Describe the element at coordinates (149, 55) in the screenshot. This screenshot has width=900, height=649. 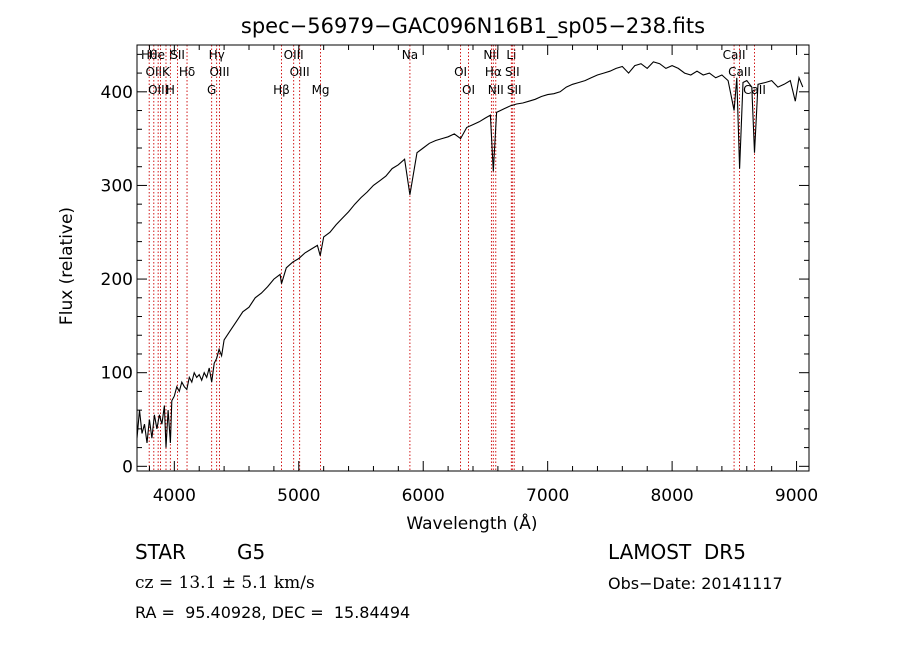
I see `line-label-1: Hθ` at that location.